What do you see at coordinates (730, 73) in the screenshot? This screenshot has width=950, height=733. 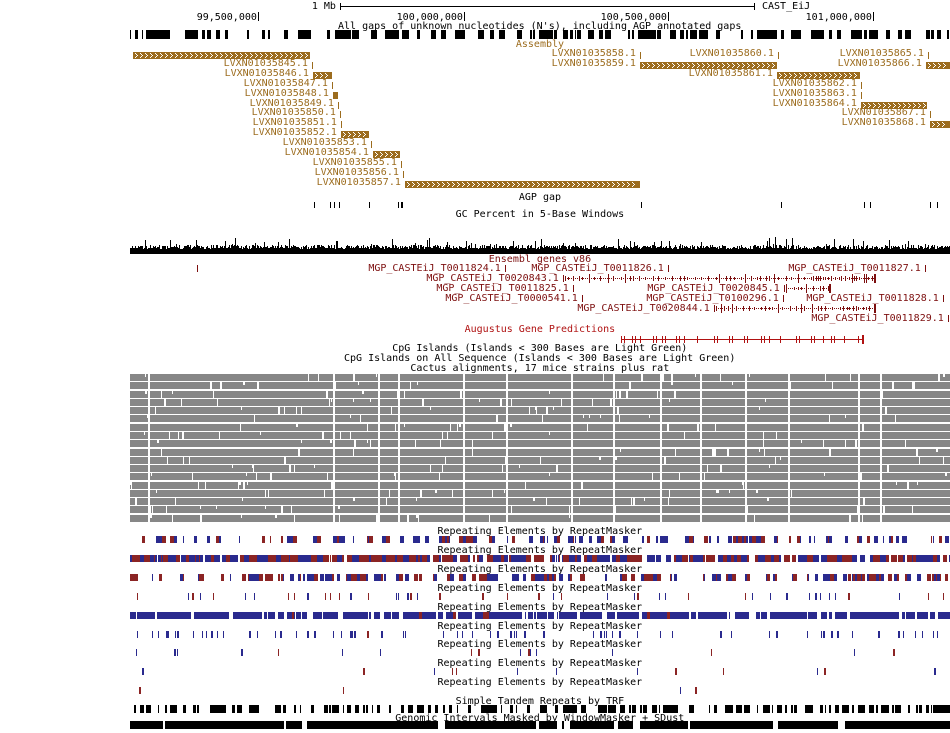 I see `assembly-contig-label: LVXN01035861.1` at bounding box center [730, 73].